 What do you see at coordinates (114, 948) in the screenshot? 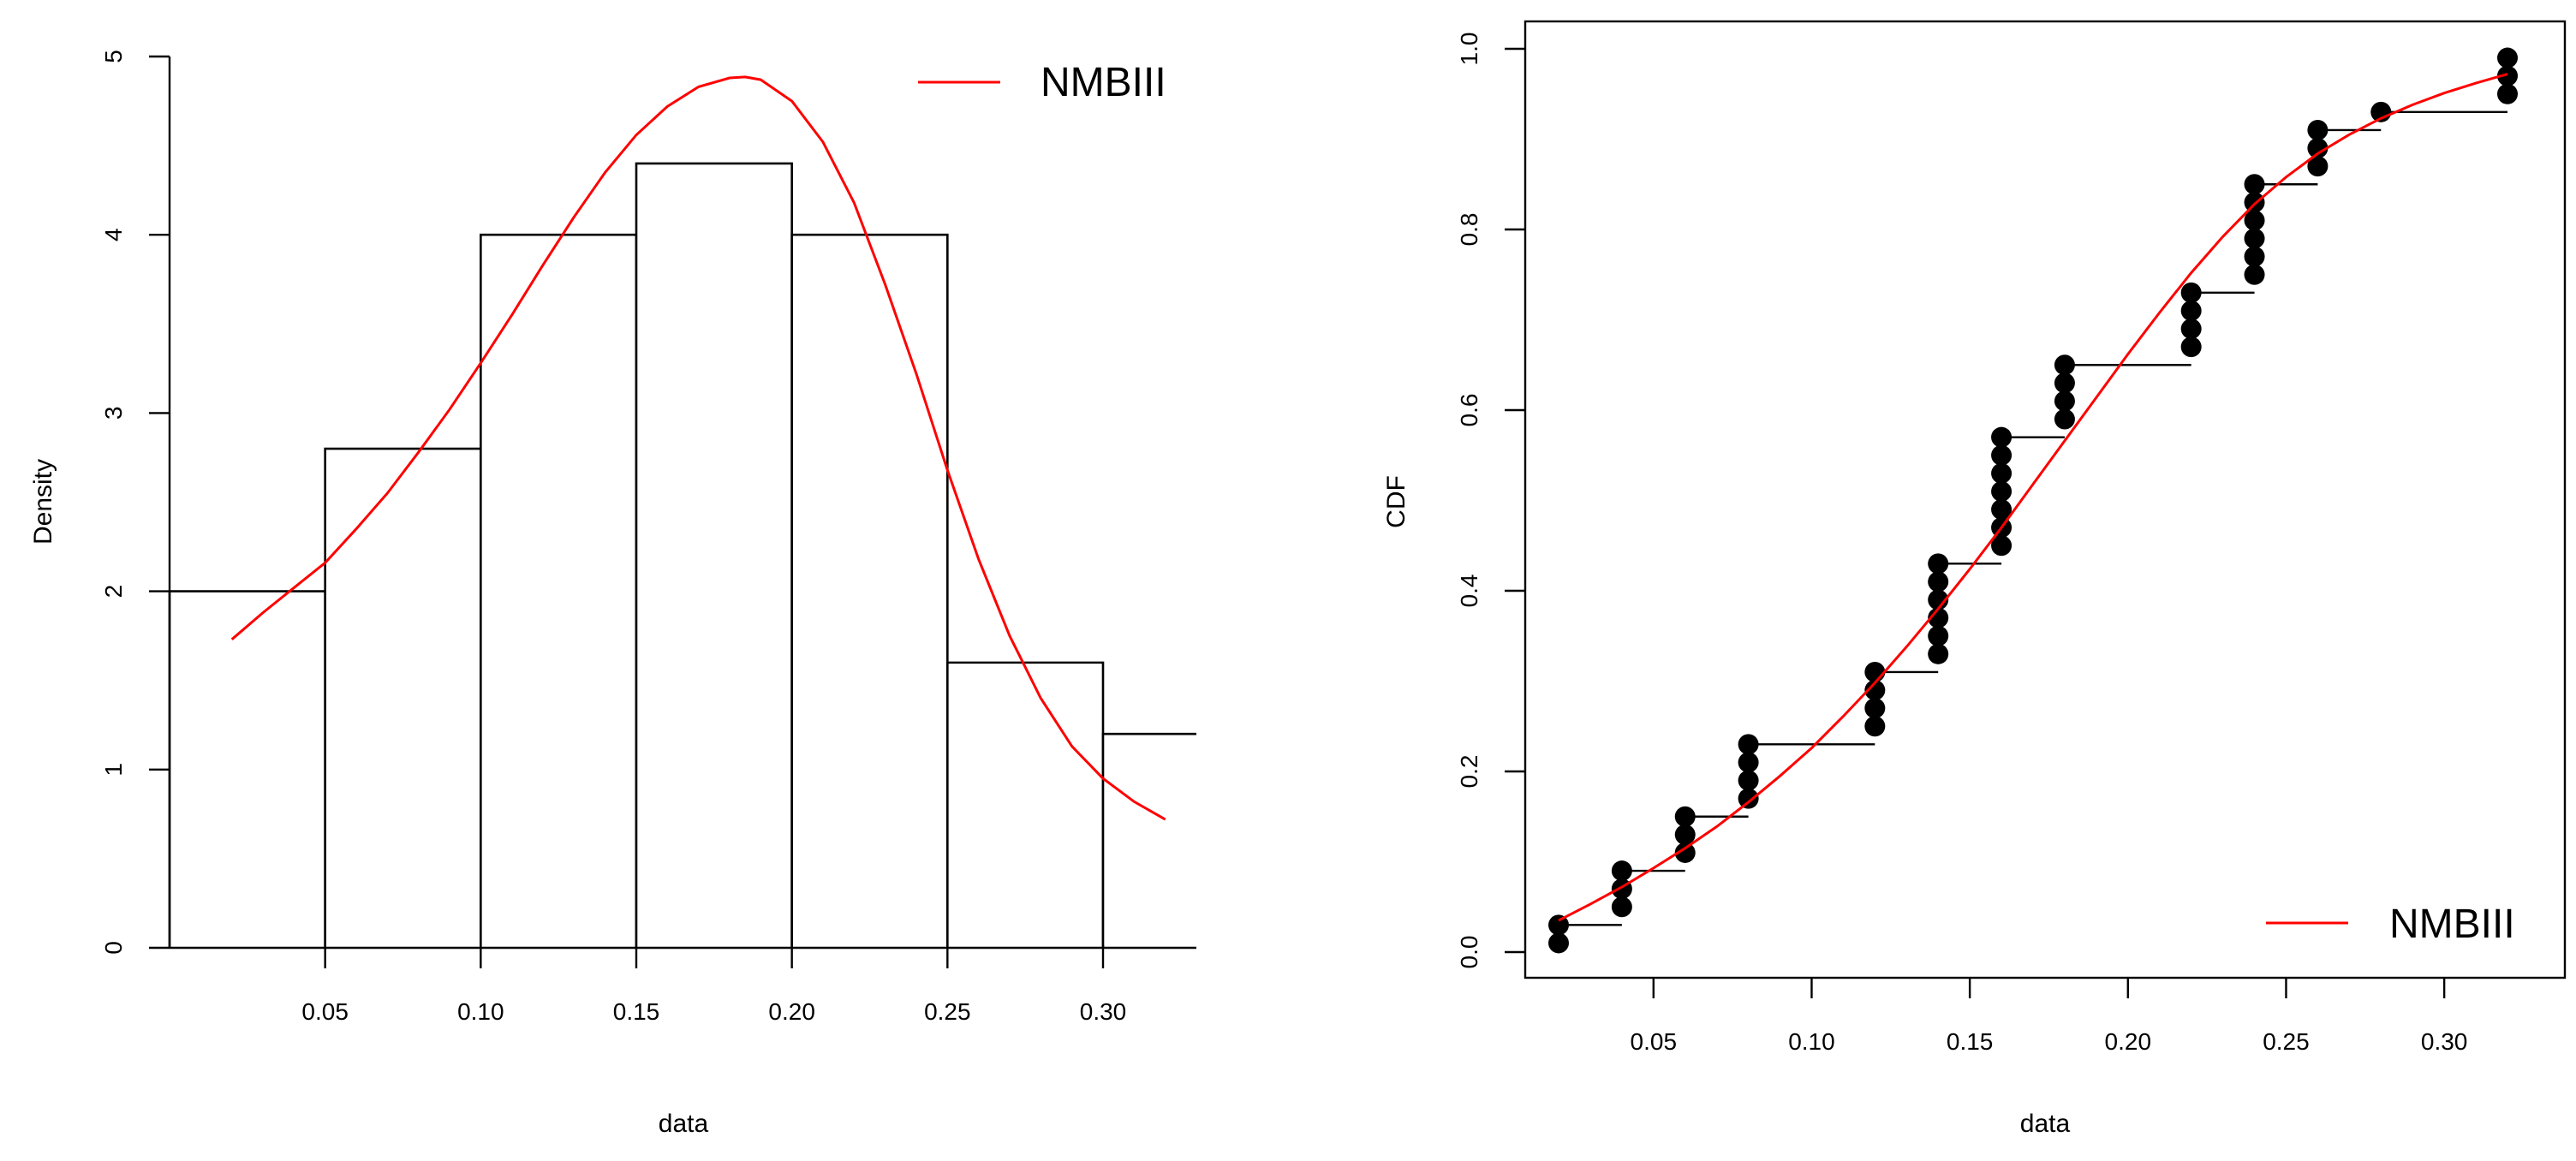
I see `y-tick-label: 0` at bounding box center [114, 948].